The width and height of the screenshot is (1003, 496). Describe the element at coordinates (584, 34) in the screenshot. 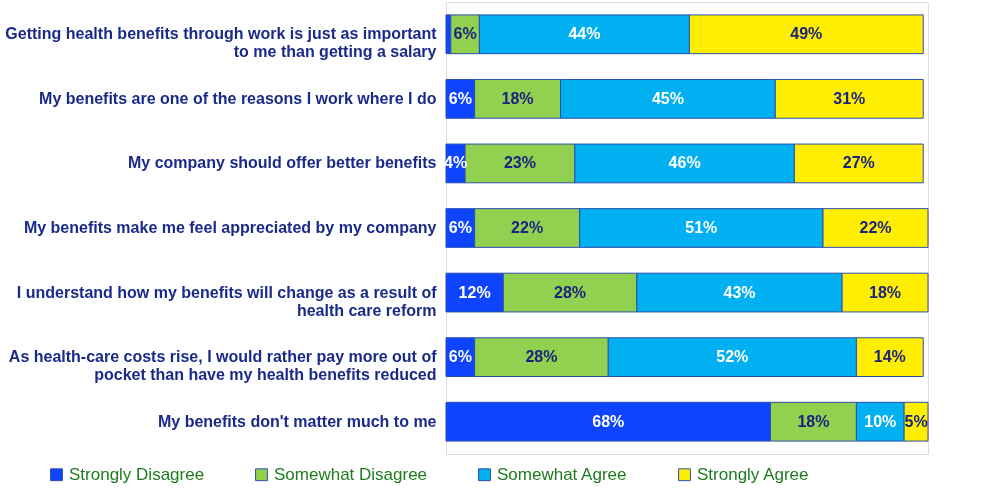

I see `data-label: 44%` at that location.